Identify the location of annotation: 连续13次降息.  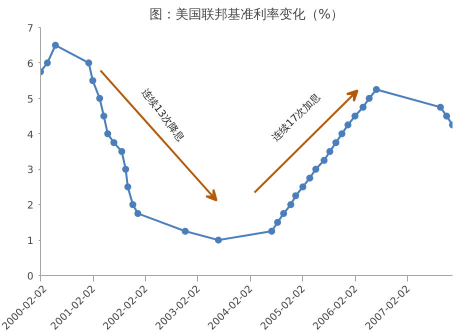
(162, 115).